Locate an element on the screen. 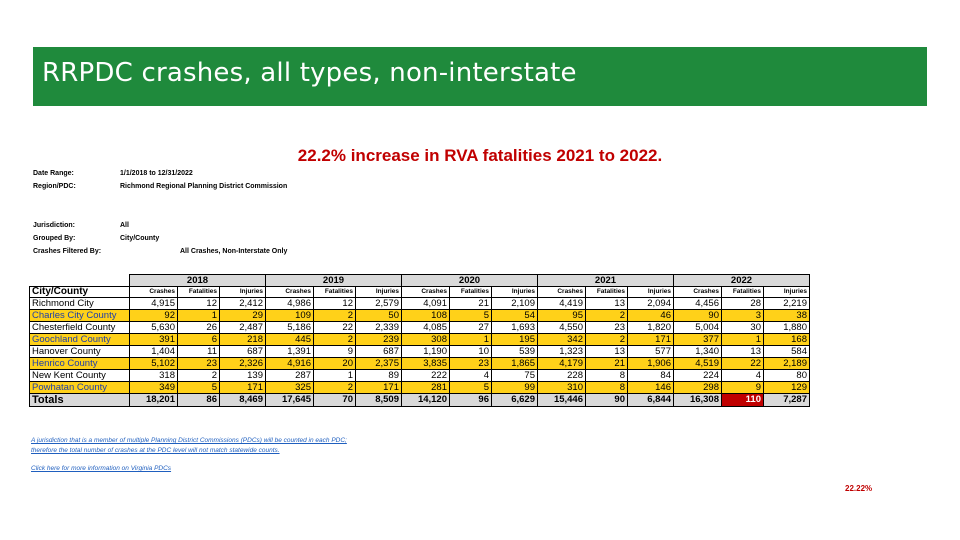 Image resolution: width=960 pixels, height=540 pixels. jurisdiction-value: All is located at coordinates (124, 225).